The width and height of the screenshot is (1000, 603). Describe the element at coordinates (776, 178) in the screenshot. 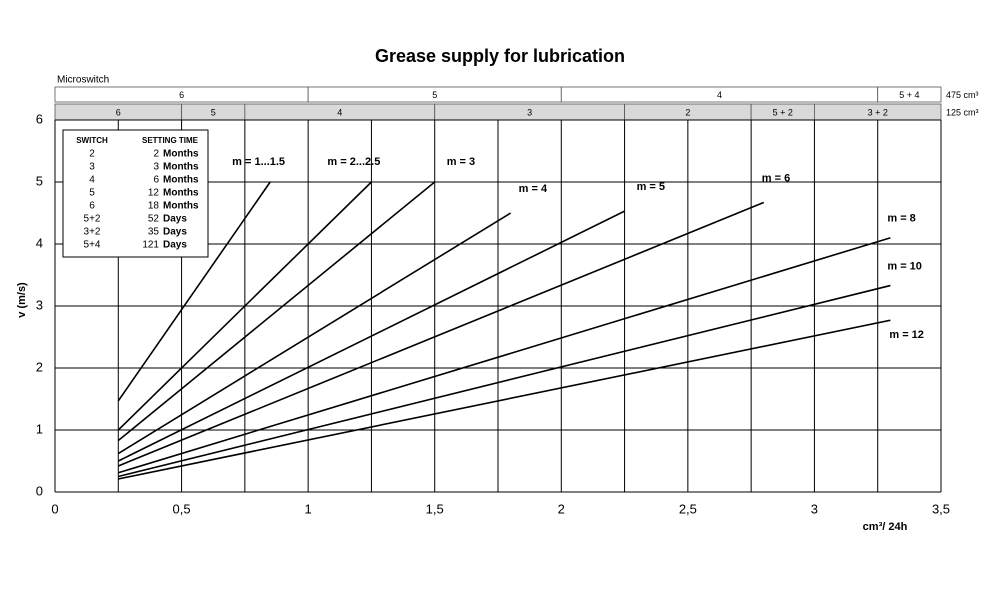

I see `series-label: m = 6` at that location.